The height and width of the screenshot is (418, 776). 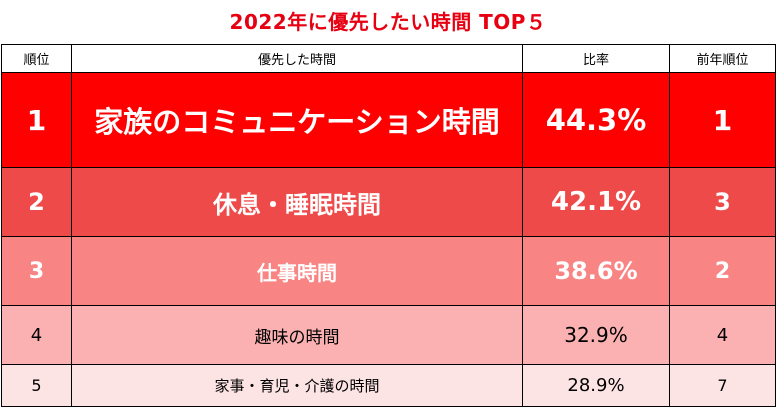 I want to click on header-prev-rank: 前年順位, so click(x=722, y=58).